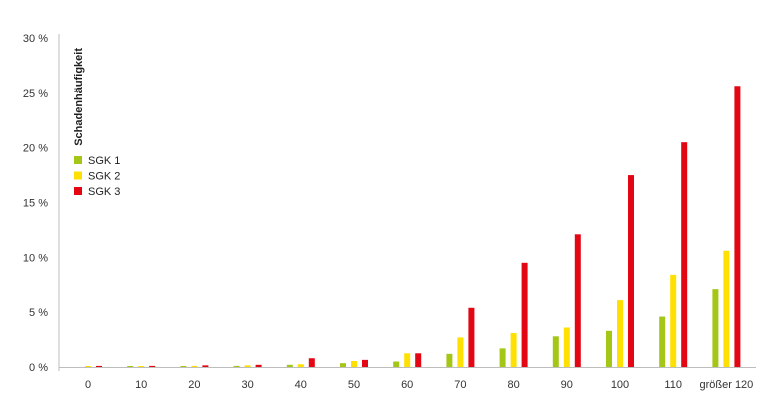  I want to click on x-tick-label: 60, so click(407, 385).